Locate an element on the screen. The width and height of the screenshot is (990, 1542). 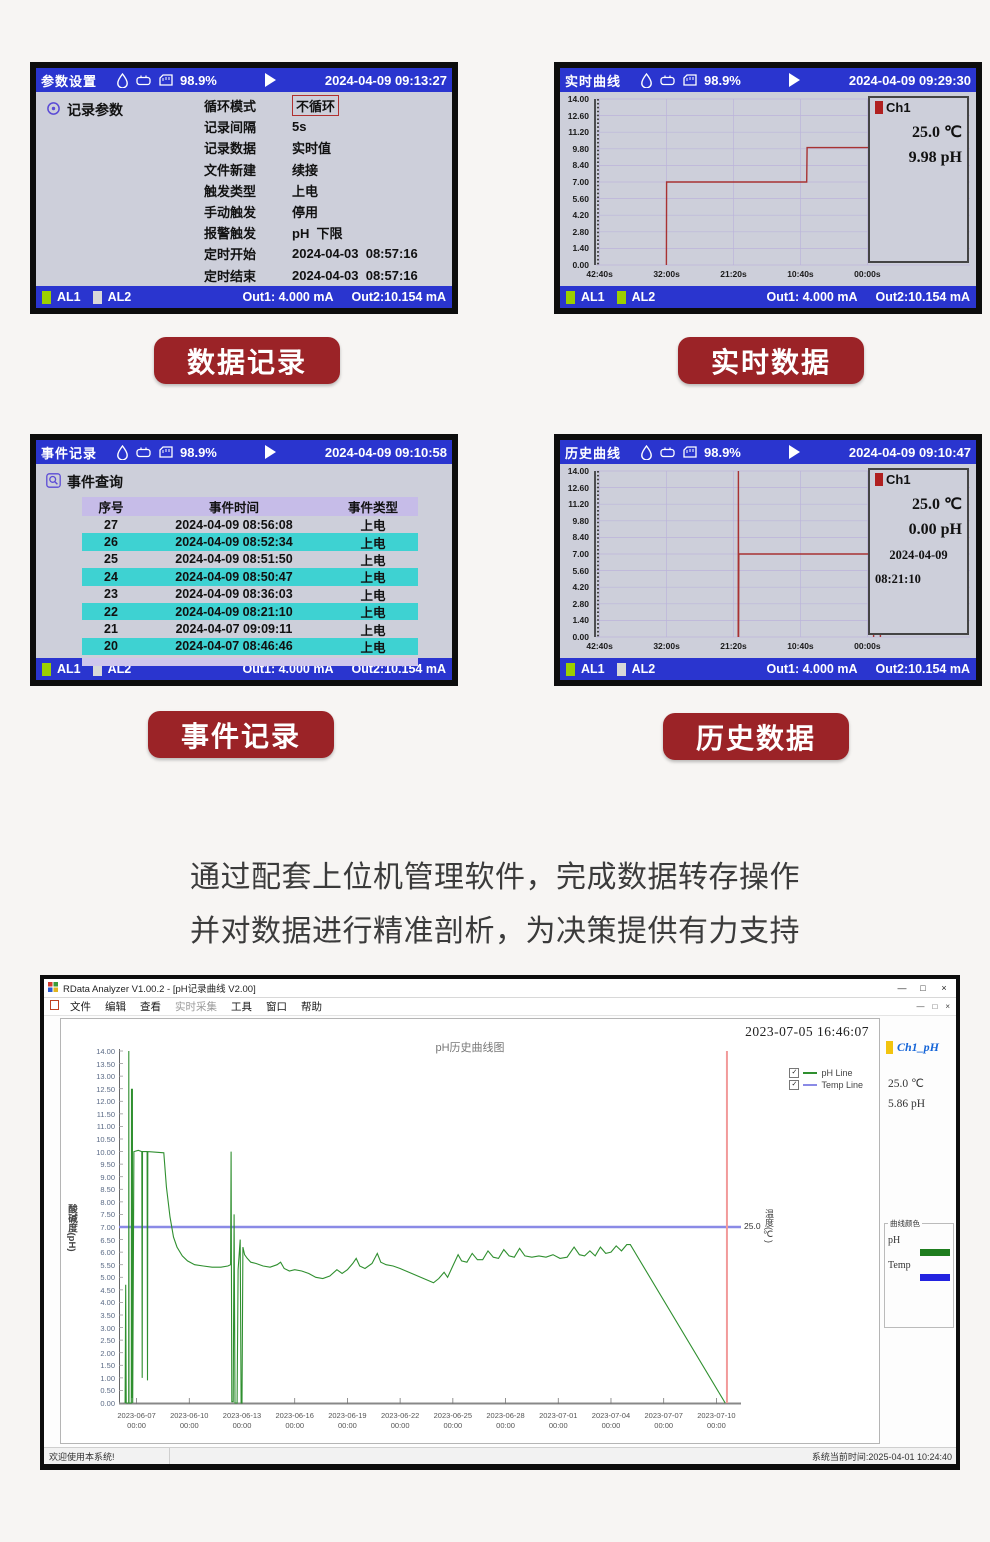
y-tick-label: 13.00 is located at coordinates (105, 1077).